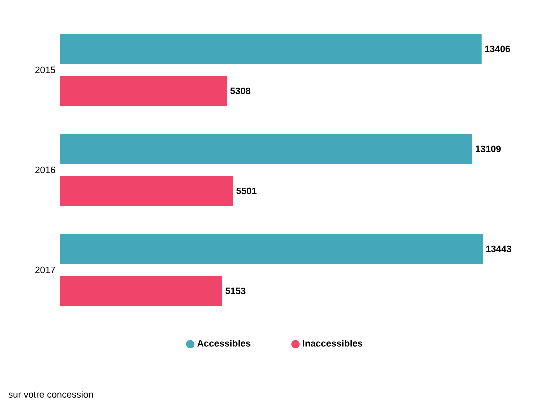 This screenshot has width=552, height=408. Describe the element at coordinates (46, 70) in the screenshot. I see `y-tick-label: 2015` at that location.